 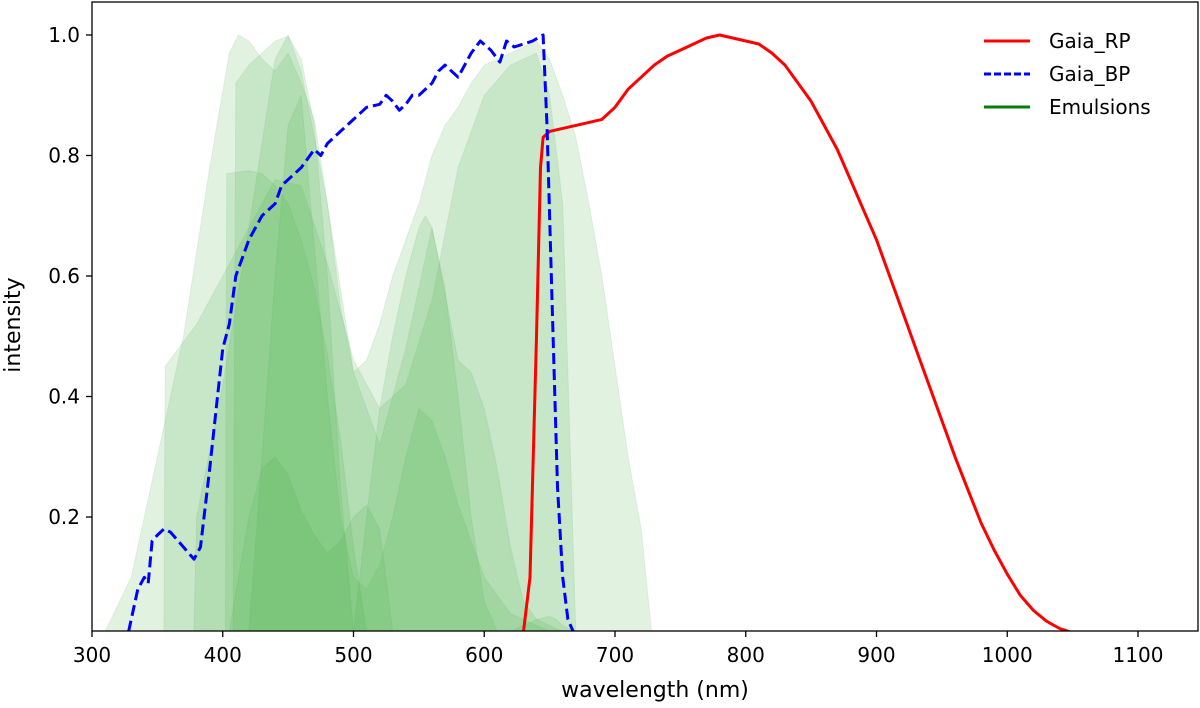 I want to click on x-tick-label: 800, so click(x=746, y=655).